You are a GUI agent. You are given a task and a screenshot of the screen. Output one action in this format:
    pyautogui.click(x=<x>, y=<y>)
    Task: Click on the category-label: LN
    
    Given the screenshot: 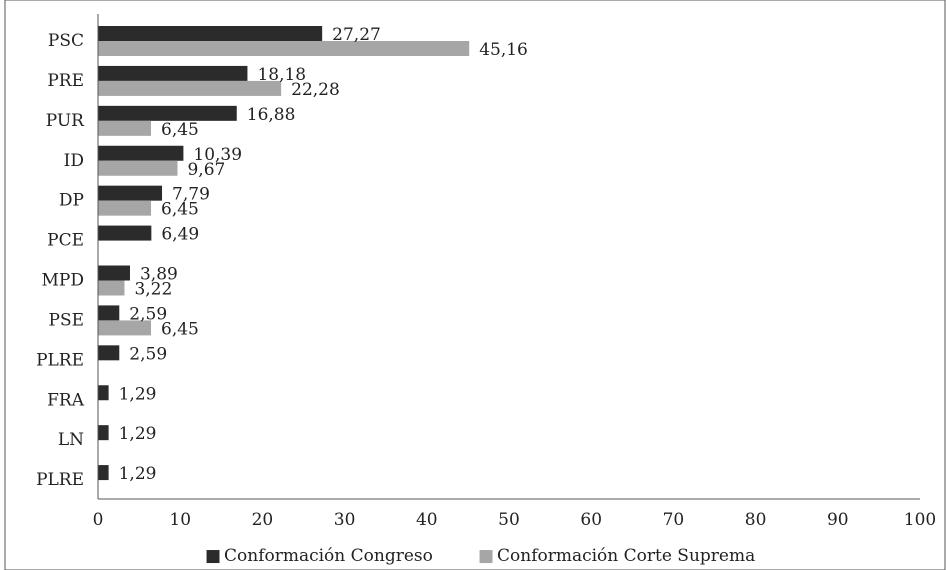 What is the action you would take?
    pyautogui.click(x=71, y=440)
    